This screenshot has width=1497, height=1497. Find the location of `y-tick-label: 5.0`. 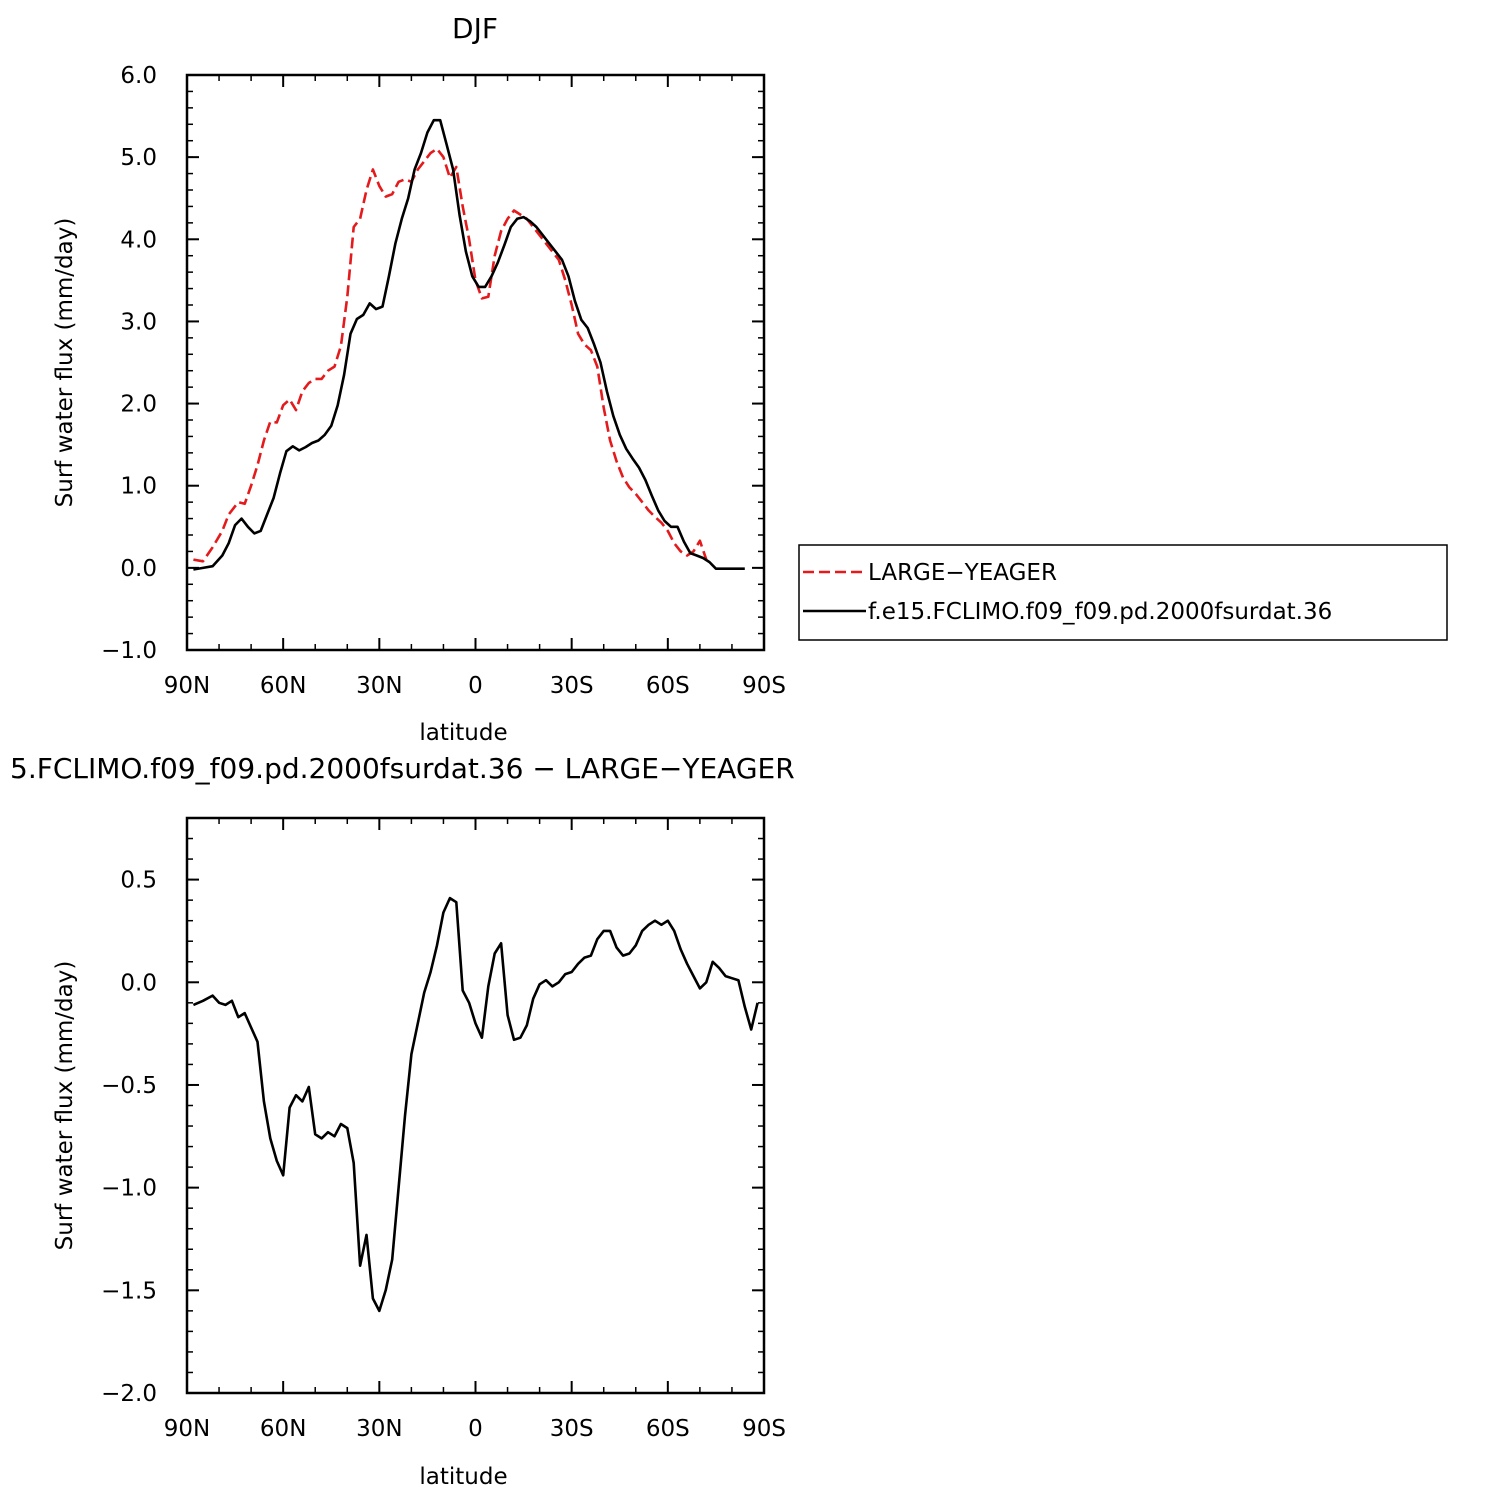

y-tick-label: 5.0 is located at coordinates (138, 158).